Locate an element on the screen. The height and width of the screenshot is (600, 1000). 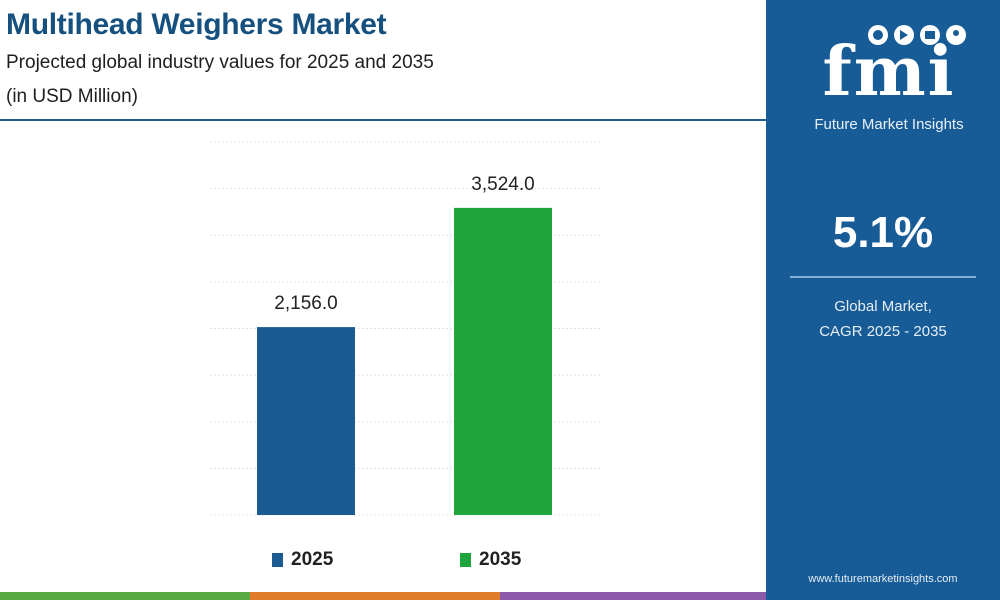
cagr-label: Global Market, CAGR 2025 - 2035 is located at coordinates (883, 319).